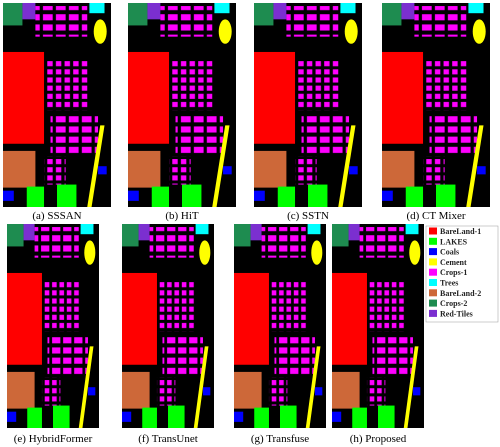  I want to click on panel-caption: (e) HybridFormer, so click(53, 439).